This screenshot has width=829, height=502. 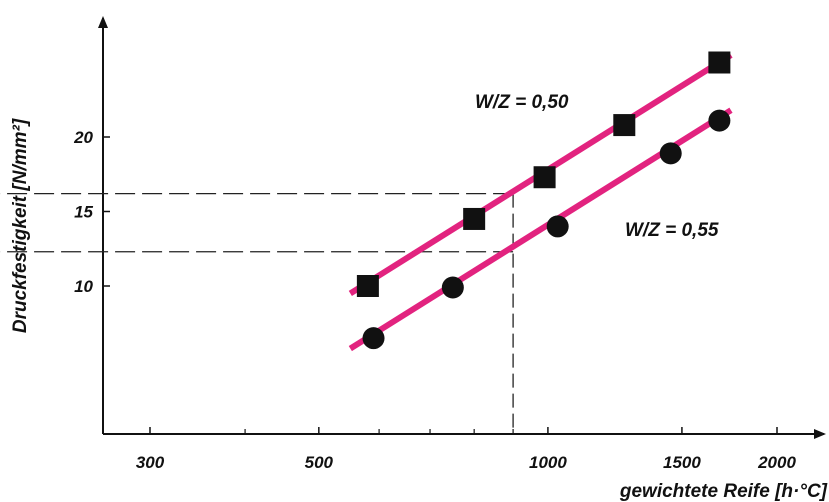 What do you see at coordinates (83, 137) in the screenshot?
I see `y-tick-label: 20` at bounding box center [83, 137].